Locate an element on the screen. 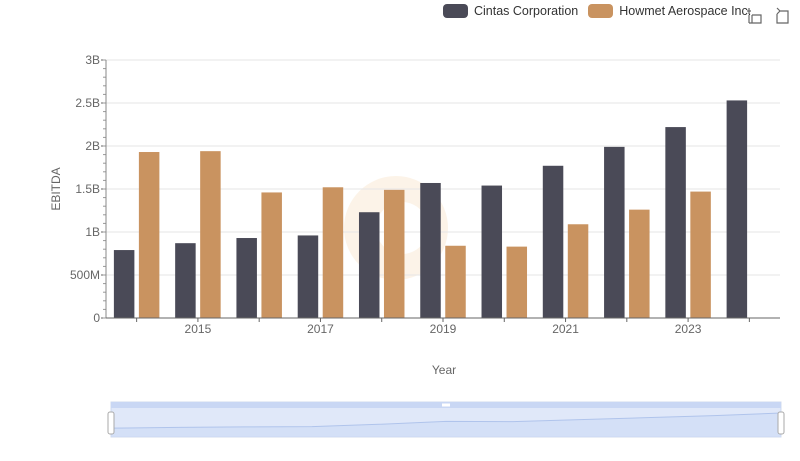  data-zoom-slider is located at coordinates (446, 419).